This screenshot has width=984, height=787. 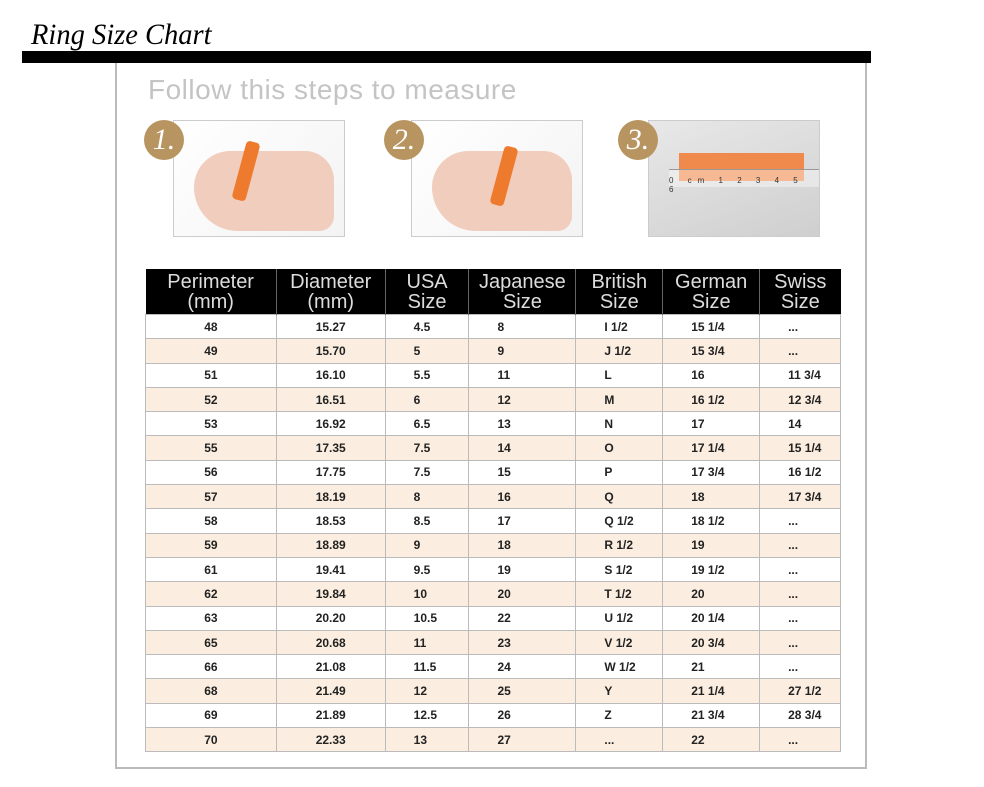 I want to click on table-cell: 59, so click(x=211, y=545).